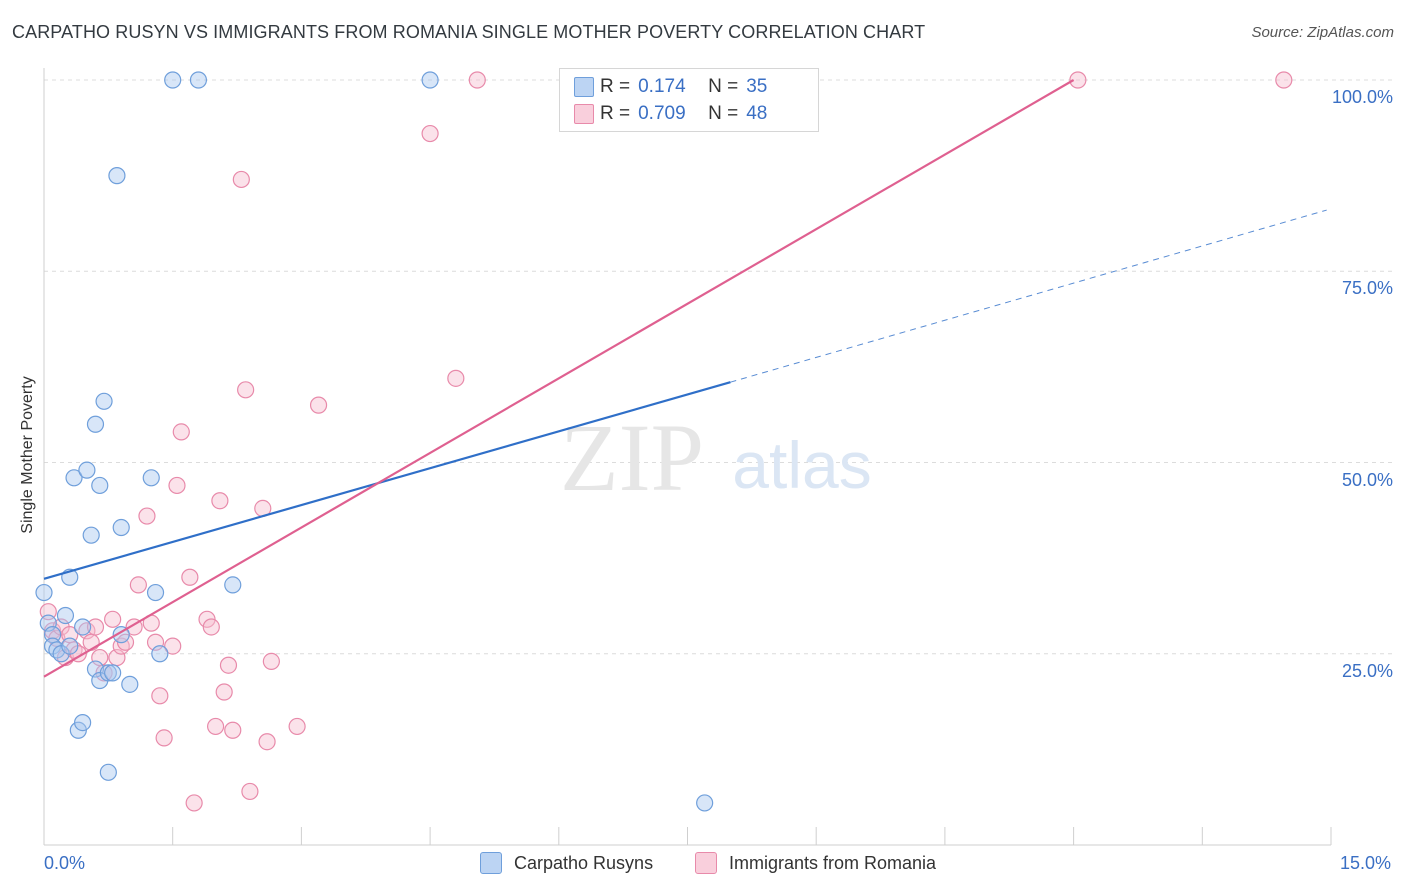 The width and height of the screenshot is (1406, 892). I want to click on watermark-atlas: atlas, so click(801, 465).